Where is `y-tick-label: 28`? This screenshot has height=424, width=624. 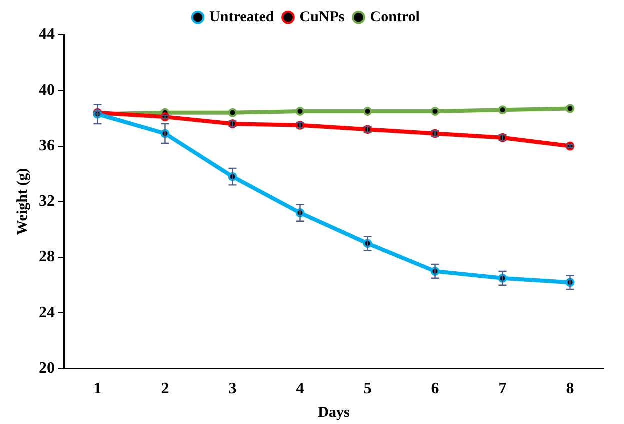
y-tick-label: 28 is located at coordinates (47, 257).